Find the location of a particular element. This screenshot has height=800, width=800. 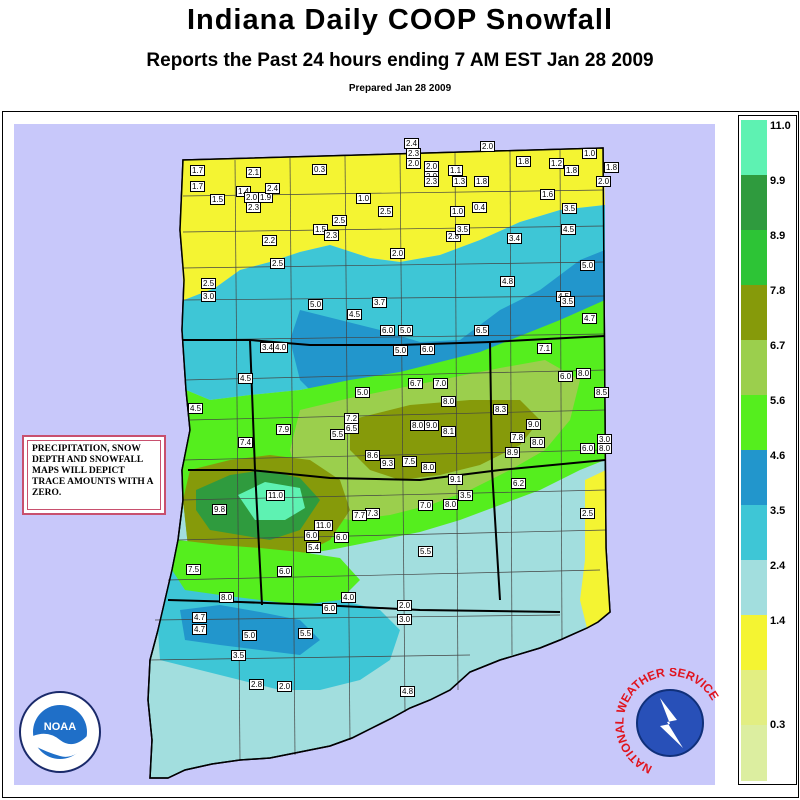

station-value-label: 1.6 is located at coordinates (548, 194).